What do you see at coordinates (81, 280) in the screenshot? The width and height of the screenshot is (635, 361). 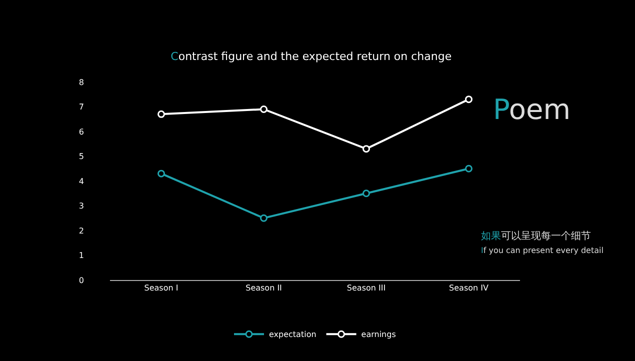 I see `y-tick-label: 0` at bounding box center [81, 280].